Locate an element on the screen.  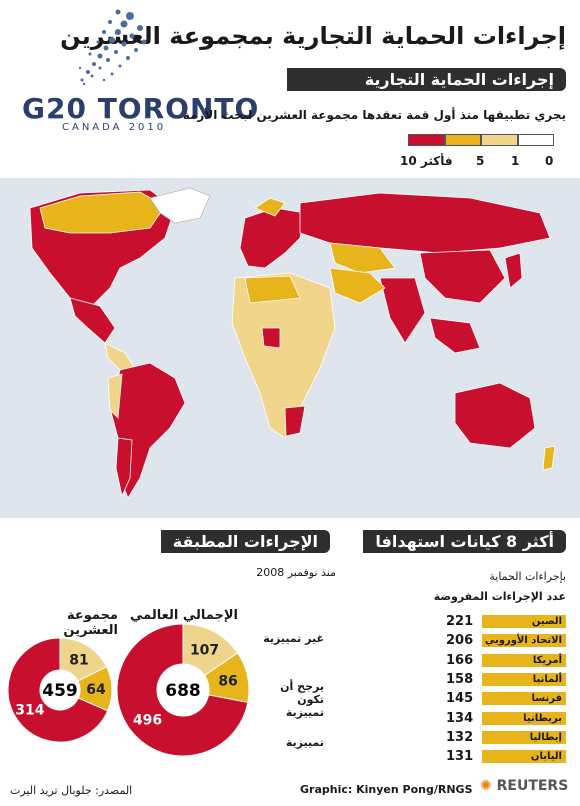
middle-east-region is located at coordinates (357, 285).